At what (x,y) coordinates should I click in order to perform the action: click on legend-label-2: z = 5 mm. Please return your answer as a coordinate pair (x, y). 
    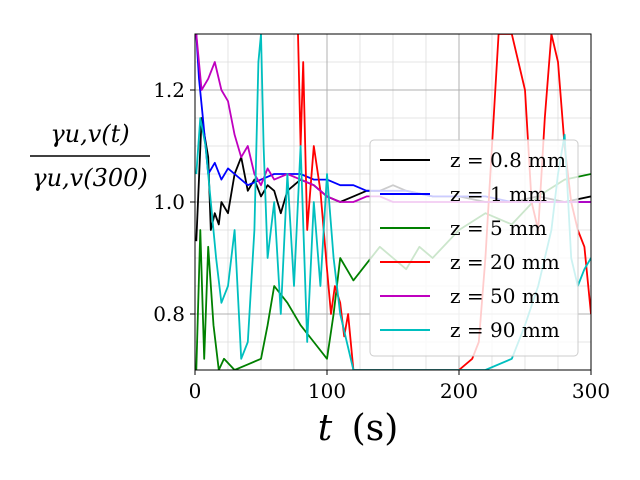
    Looking at the image, I should click on (498, 228).